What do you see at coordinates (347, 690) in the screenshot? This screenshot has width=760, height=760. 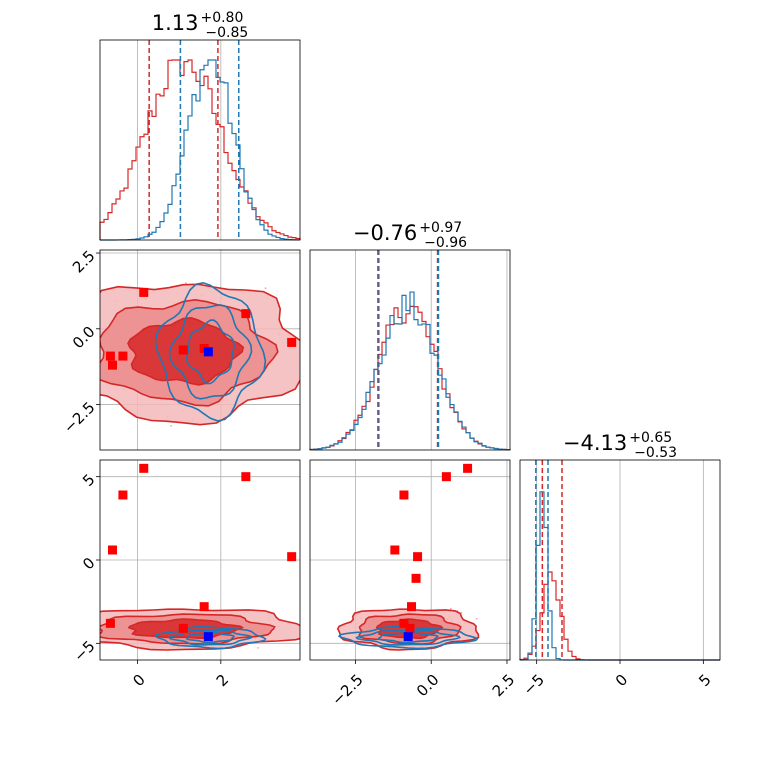 I see `xtick-label-1-0: −2.5` at bounding box center [347, 690].